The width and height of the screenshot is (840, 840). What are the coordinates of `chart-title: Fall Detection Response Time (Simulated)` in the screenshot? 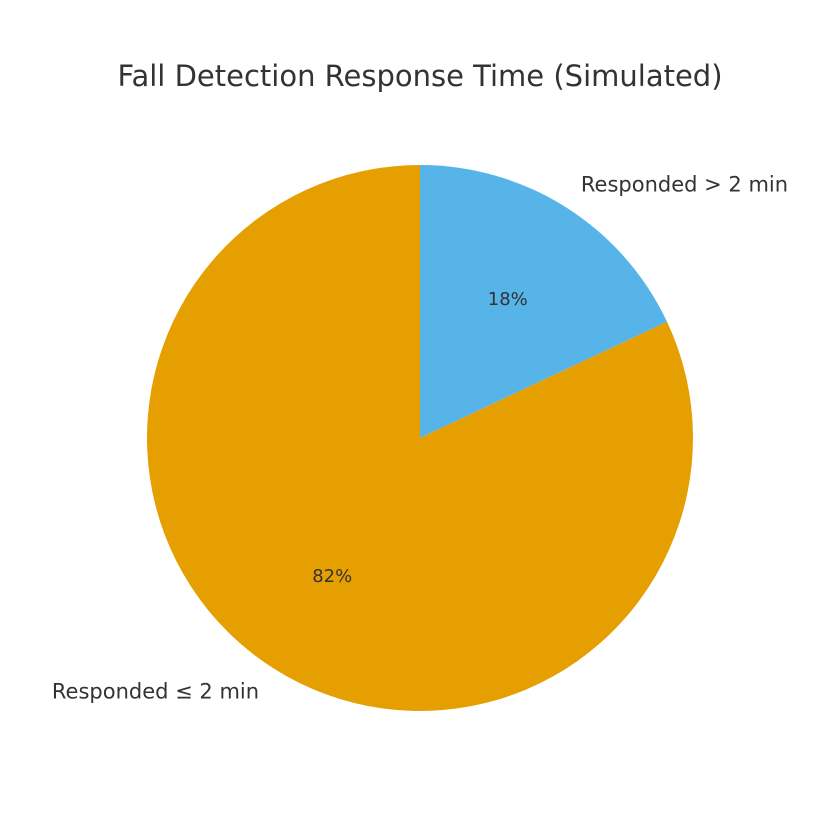 It's located at (419, 76).